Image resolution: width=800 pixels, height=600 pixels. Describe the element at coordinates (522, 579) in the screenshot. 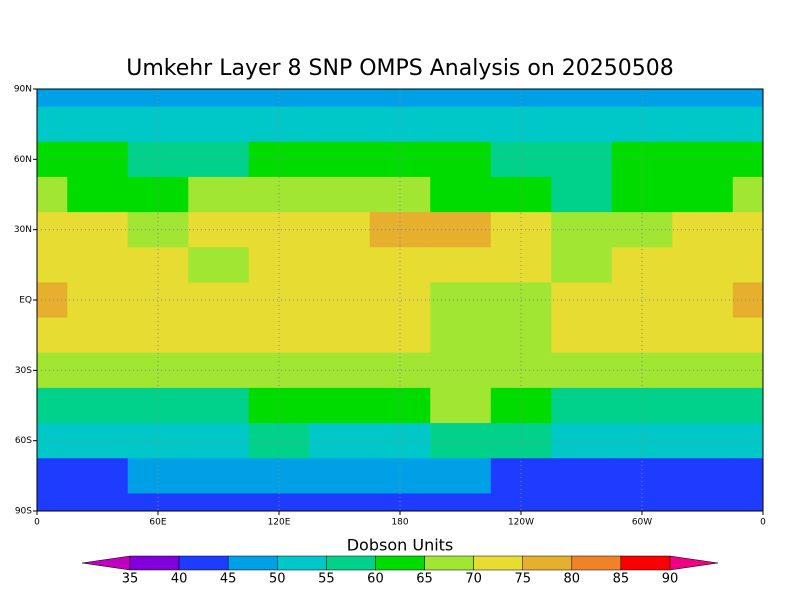

I see `colorbar-label: 75` at that location.